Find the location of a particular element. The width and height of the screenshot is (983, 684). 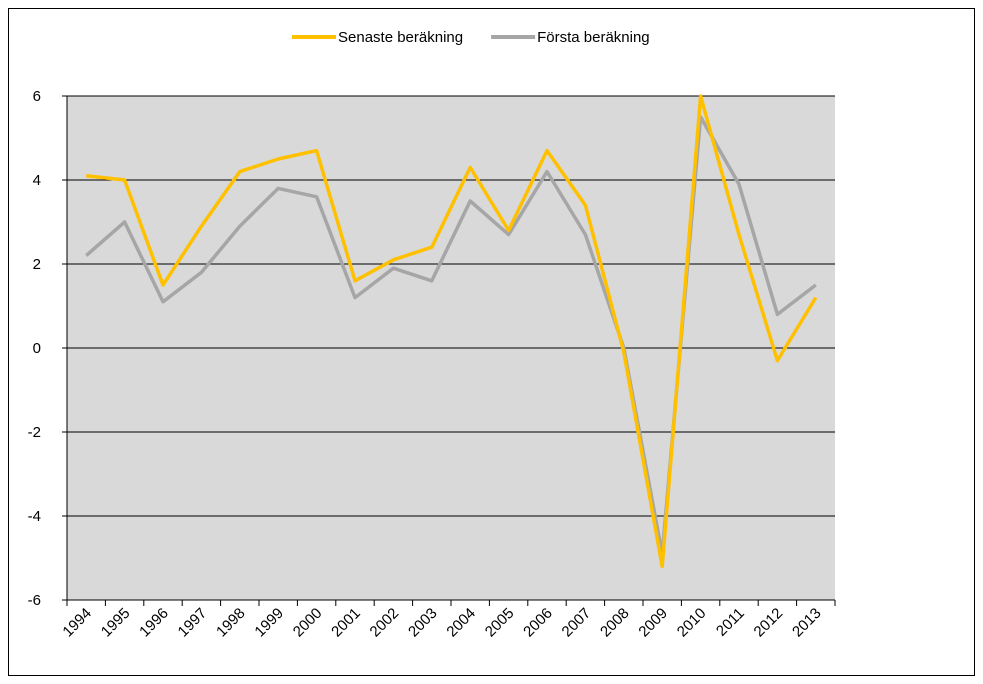

legend-label: Senaste beräkning is located at coordinates (400, 37).